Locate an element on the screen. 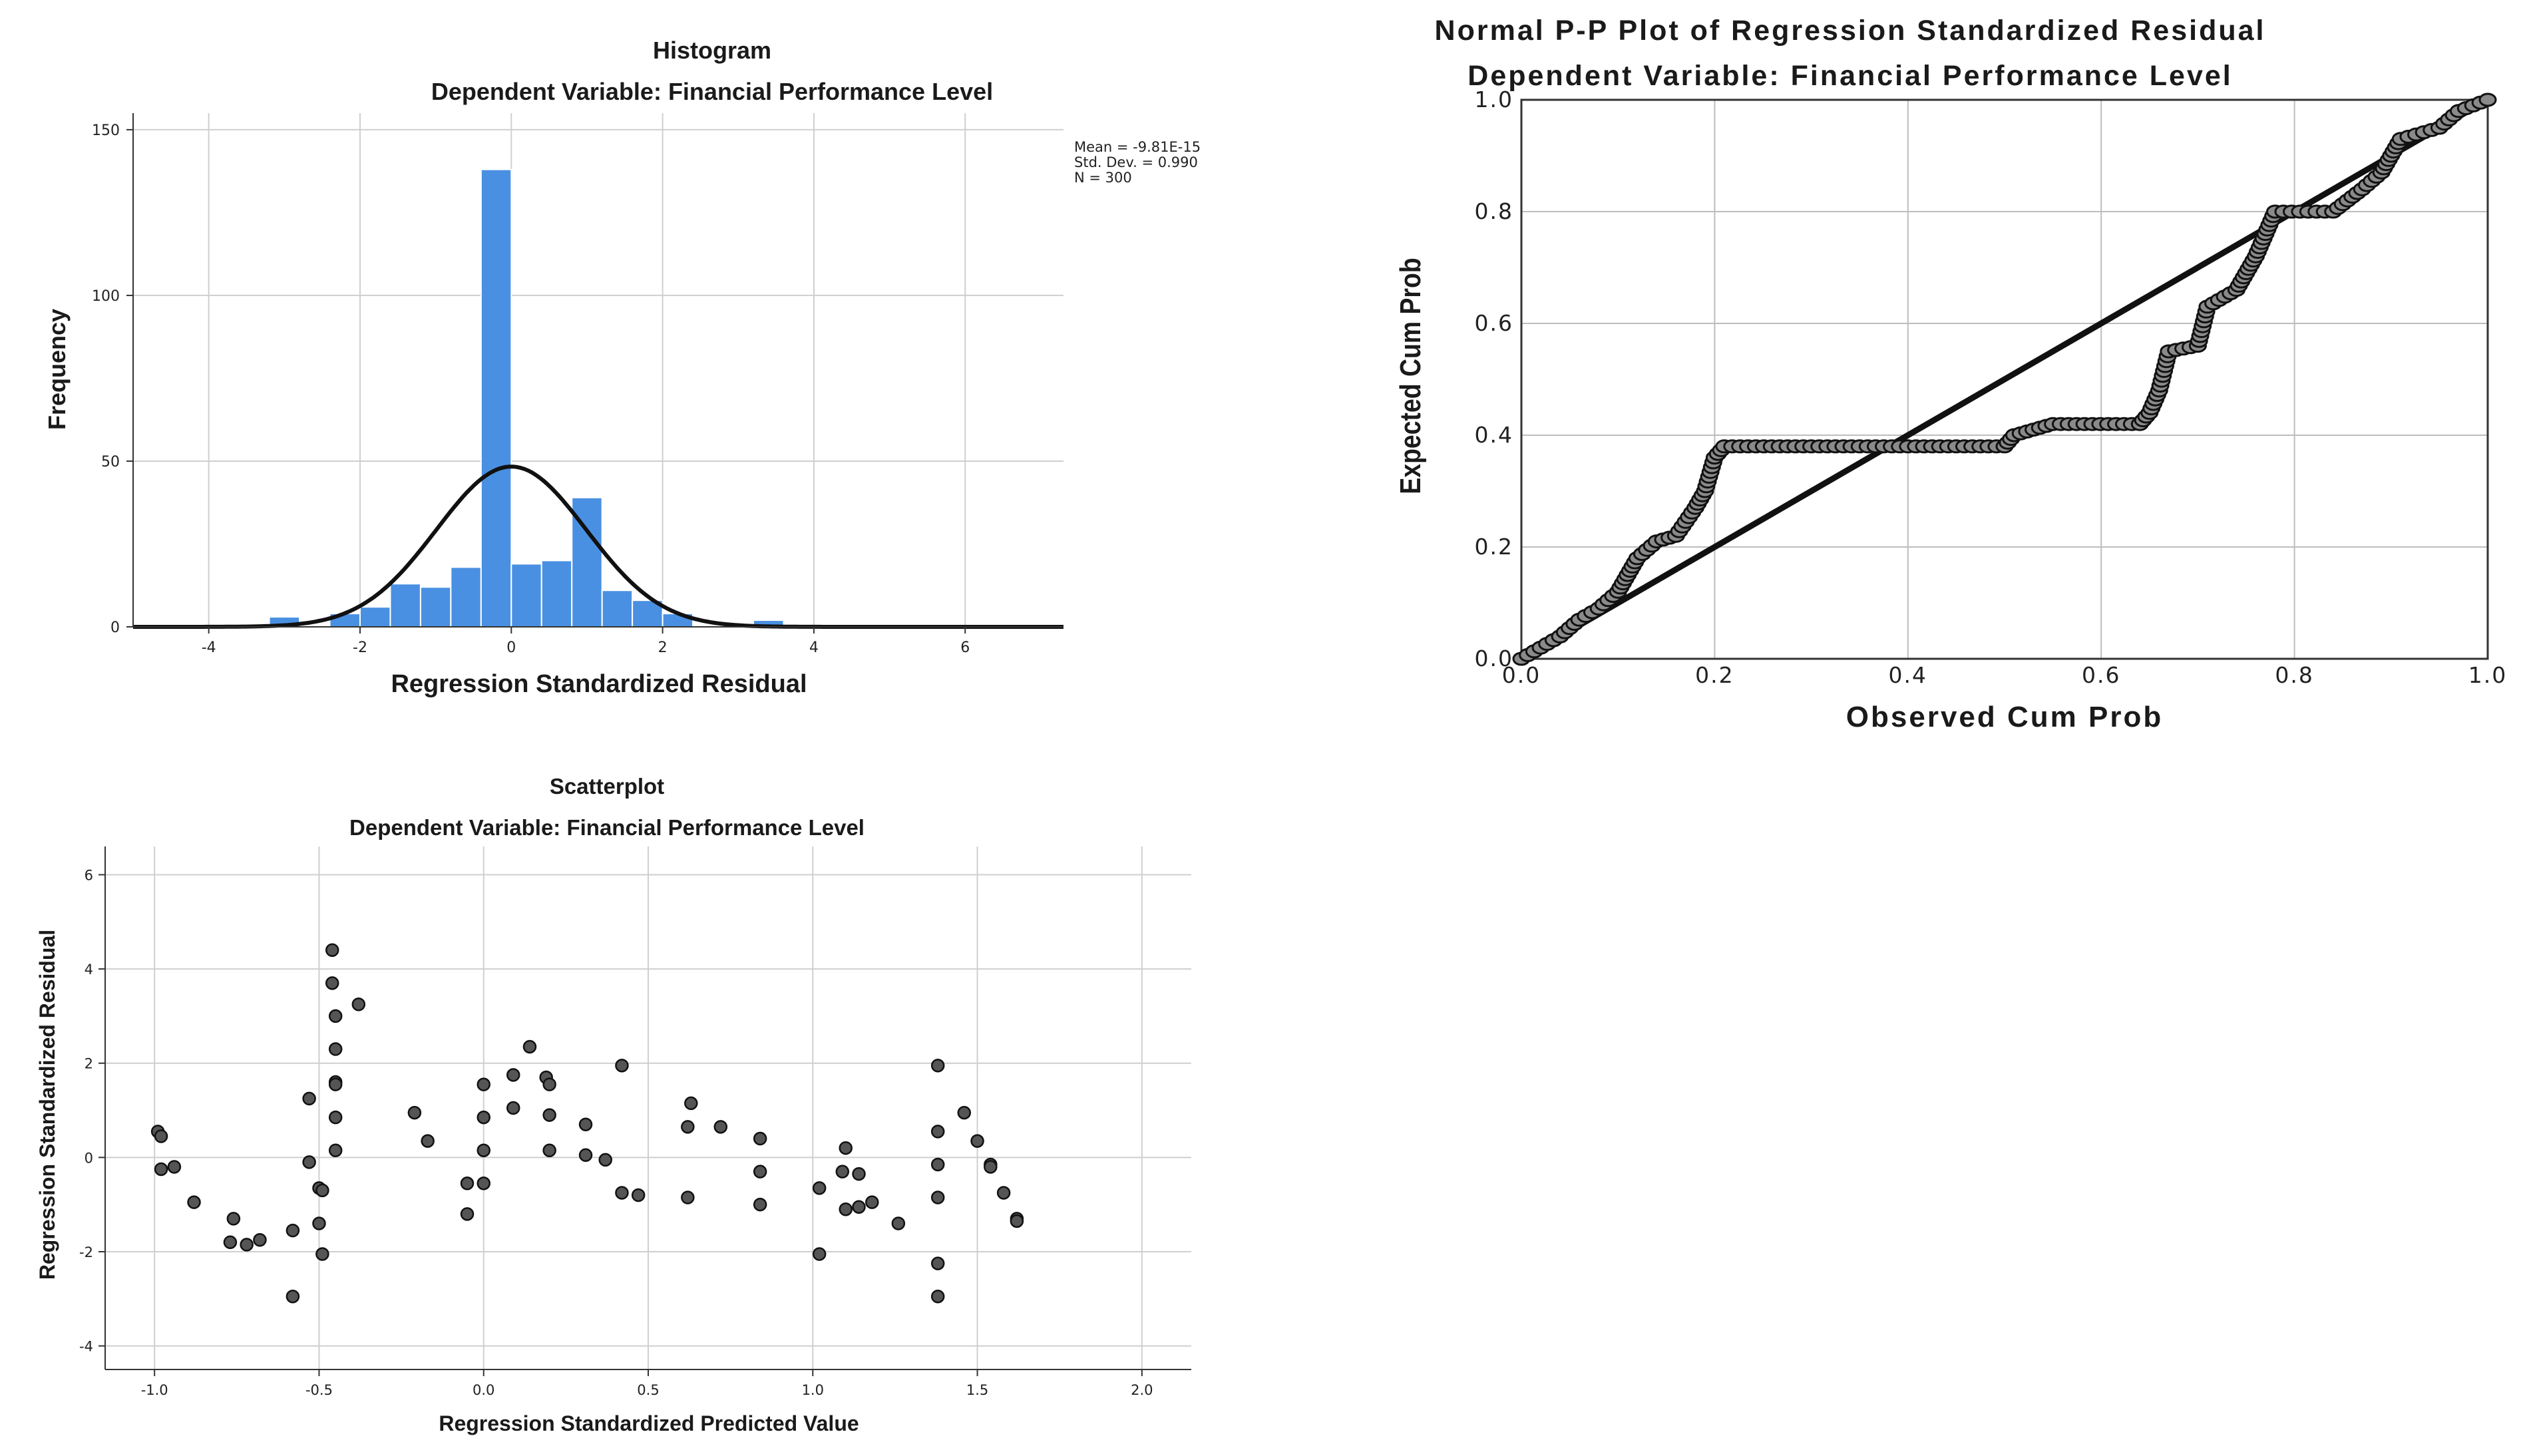 The width and height of the screenshot is (2525, 1456). scatterplot-y-tick-label: 2 is located at coordinates (89, 1064).